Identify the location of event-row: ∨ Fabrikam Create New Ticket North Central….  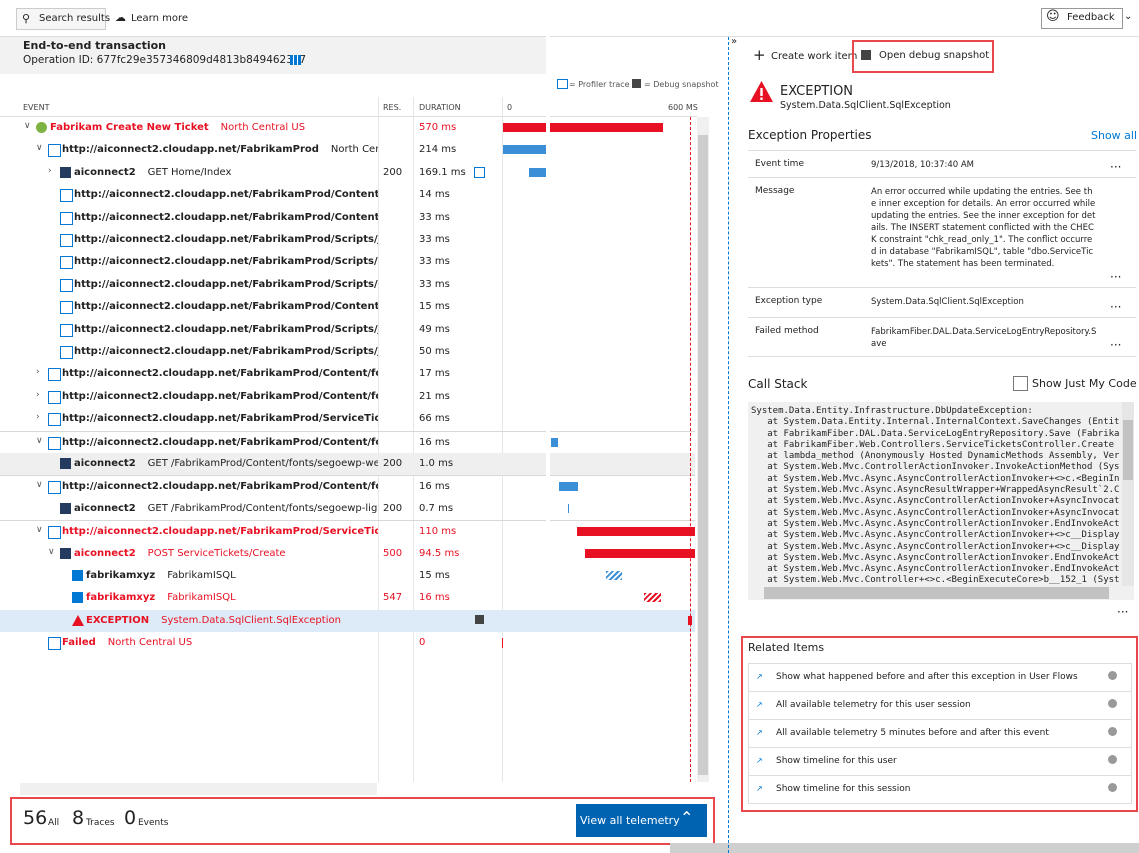
(347, 128).